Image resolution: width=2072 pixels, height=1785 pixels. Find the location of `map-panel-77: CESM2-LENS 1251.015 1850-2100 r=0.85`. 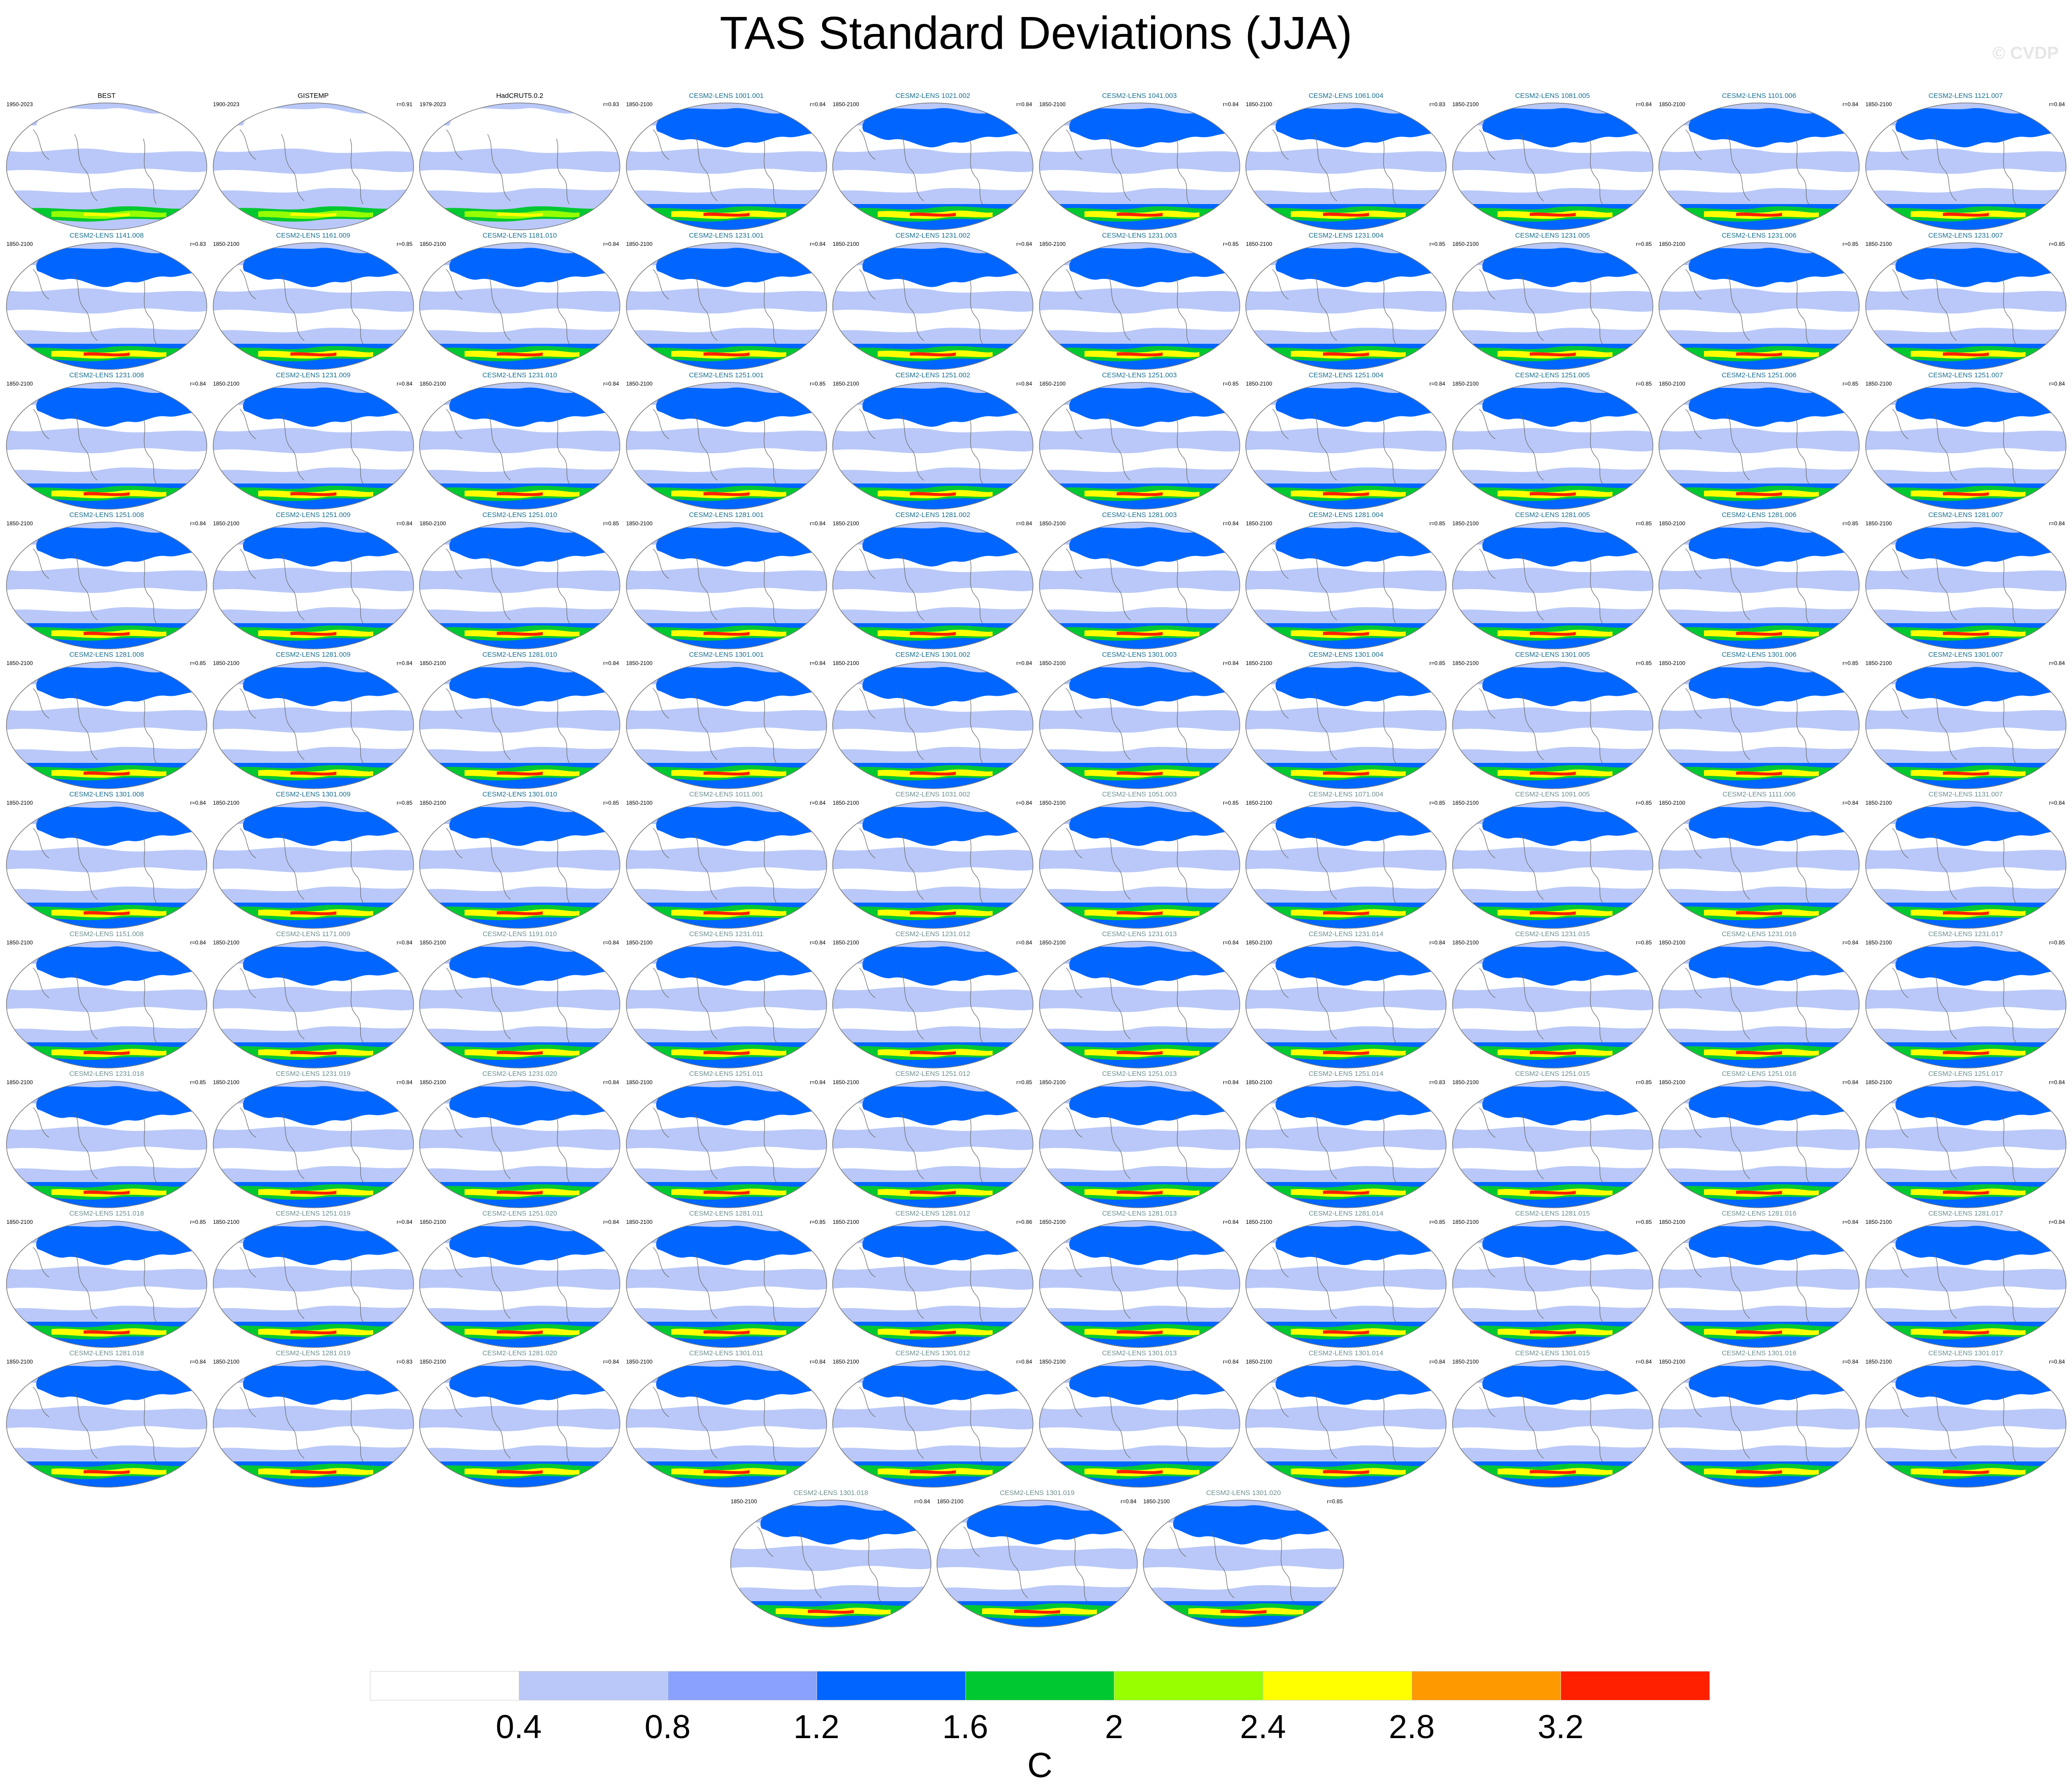

map-panel-77: CESM2-LENS 1251.015 1850-2100 r=0.85 is located at coordinates (1553, 1140).